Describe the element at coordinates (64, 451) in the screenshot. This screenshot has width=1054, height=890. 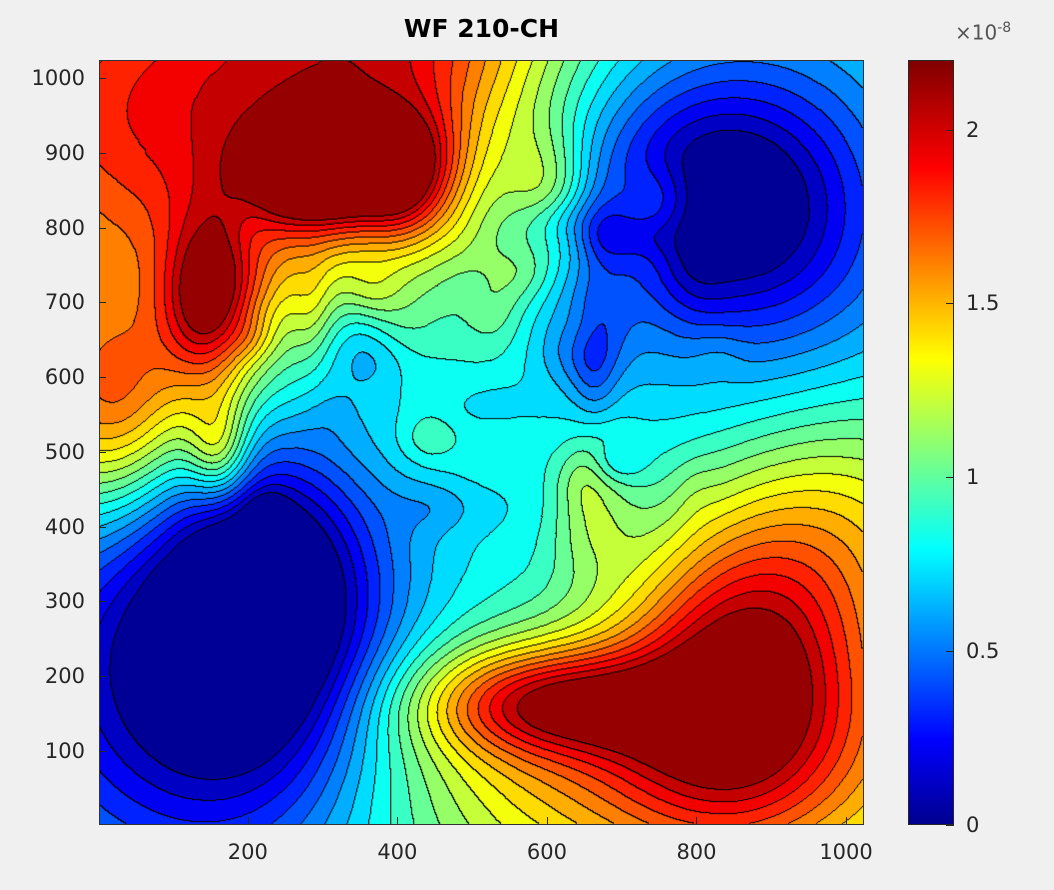
I see `y-tick-label: 500` at that location.